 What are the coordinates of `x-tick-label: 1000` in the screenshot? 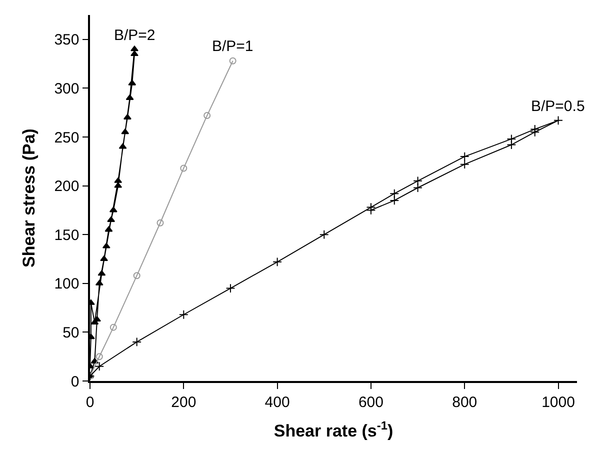 It's located at (558, 402).